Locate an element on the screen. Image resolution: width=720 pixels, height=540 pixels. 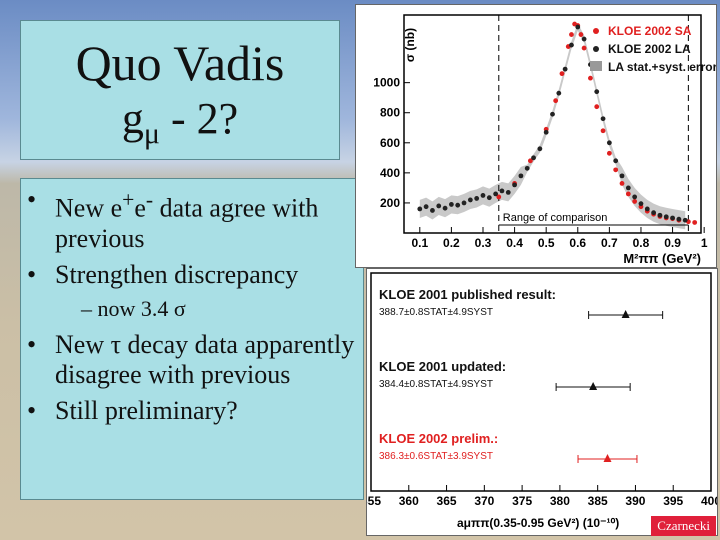
range-label: Range of comparison is located at coordinates (555, 218).